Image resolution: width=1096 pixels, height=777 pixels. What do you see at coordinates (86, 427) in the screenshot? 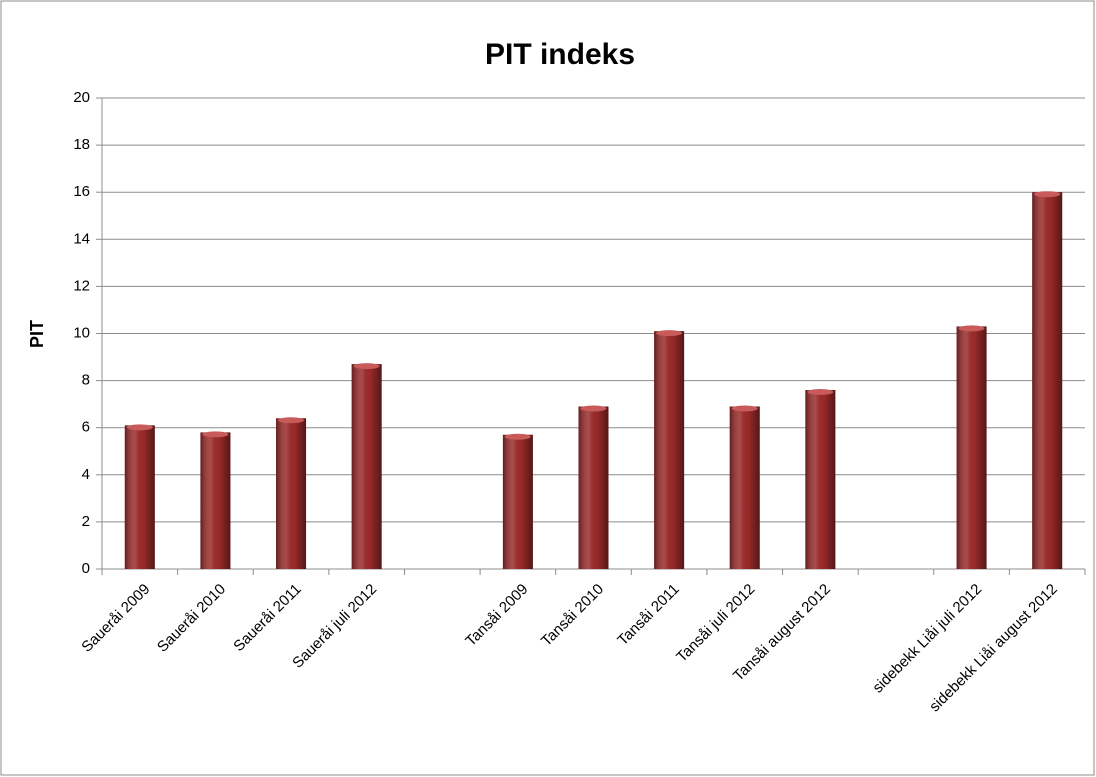
I see `y-tick-label: 6` at bounding box center [86, 427].